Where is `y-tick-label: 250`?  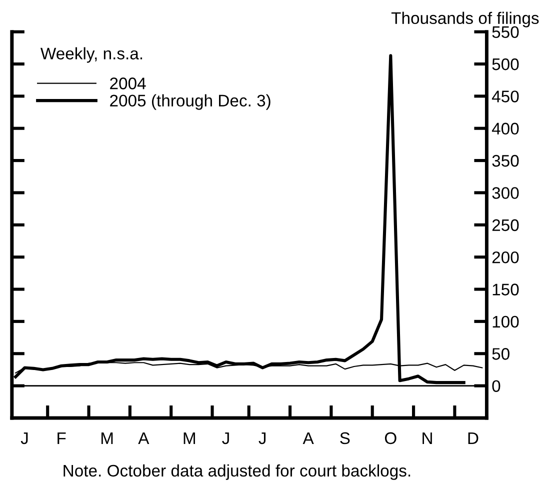
y-tick-label: 250 is located at coordinates (505, 225).